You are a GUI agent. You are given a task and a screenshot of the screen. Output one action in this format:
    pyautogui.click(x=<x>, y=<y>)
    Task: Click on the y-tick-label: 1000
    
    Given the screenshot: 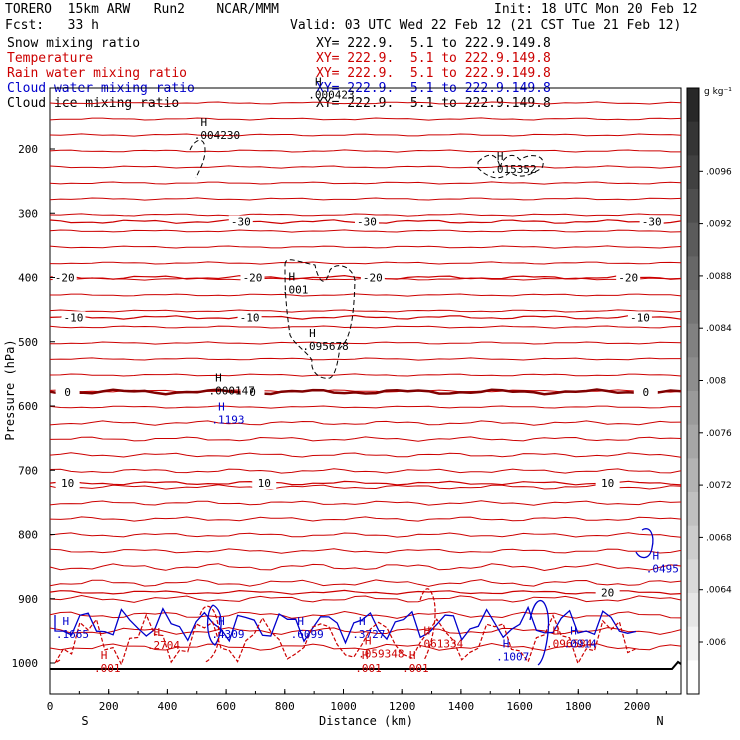 What is the action you would take?
    pyautogui.click(x=25, y=663)
    